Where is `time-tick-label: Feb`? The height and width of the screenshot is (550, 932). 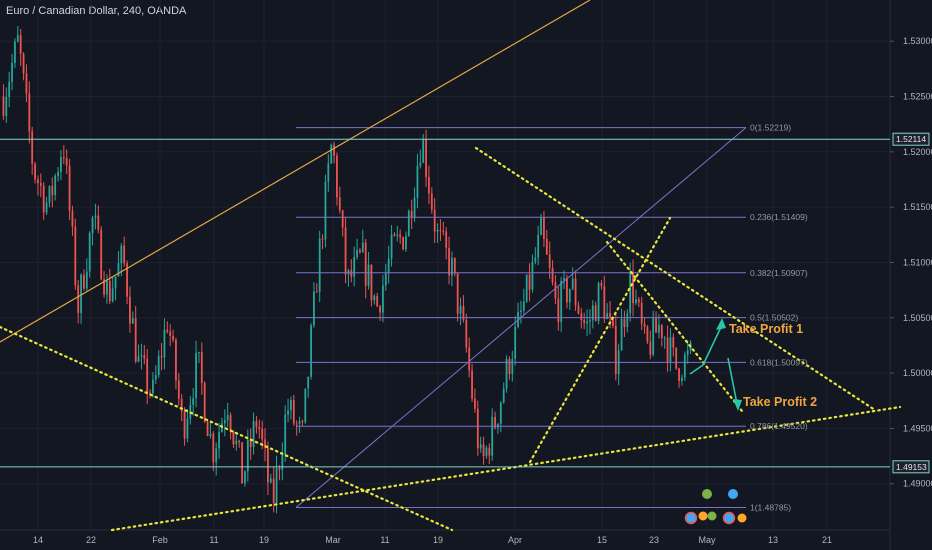
time-tick-label: Feb is located at coordinates (160, 540).